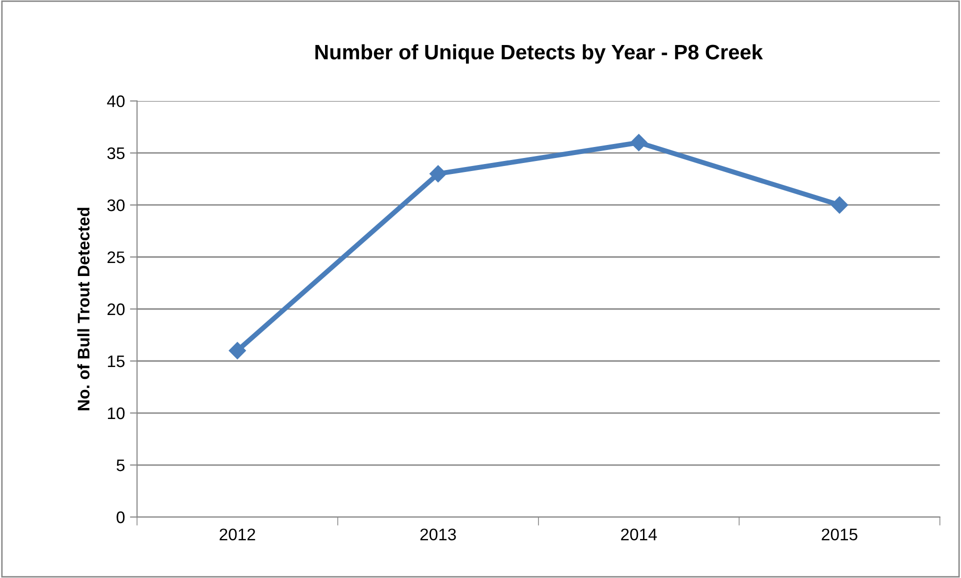 This screenshot has width=961, height=578. I want to click on y-tick-label: 0, so click(120, 517).